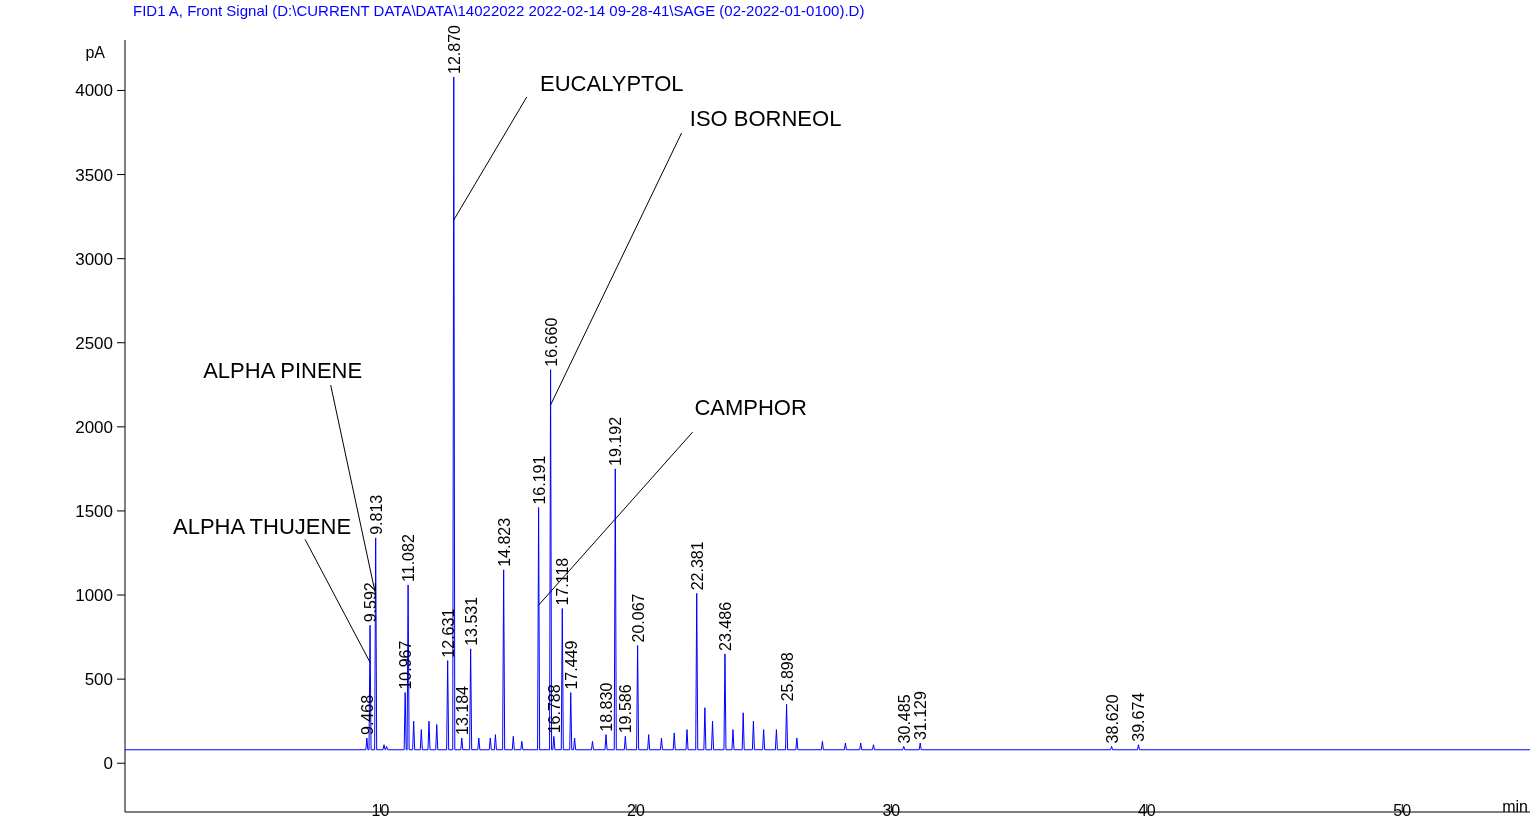 The height and width of the screenshot is (820, 1531). I want to click on y-tick-label: 500, so click(98, 680).